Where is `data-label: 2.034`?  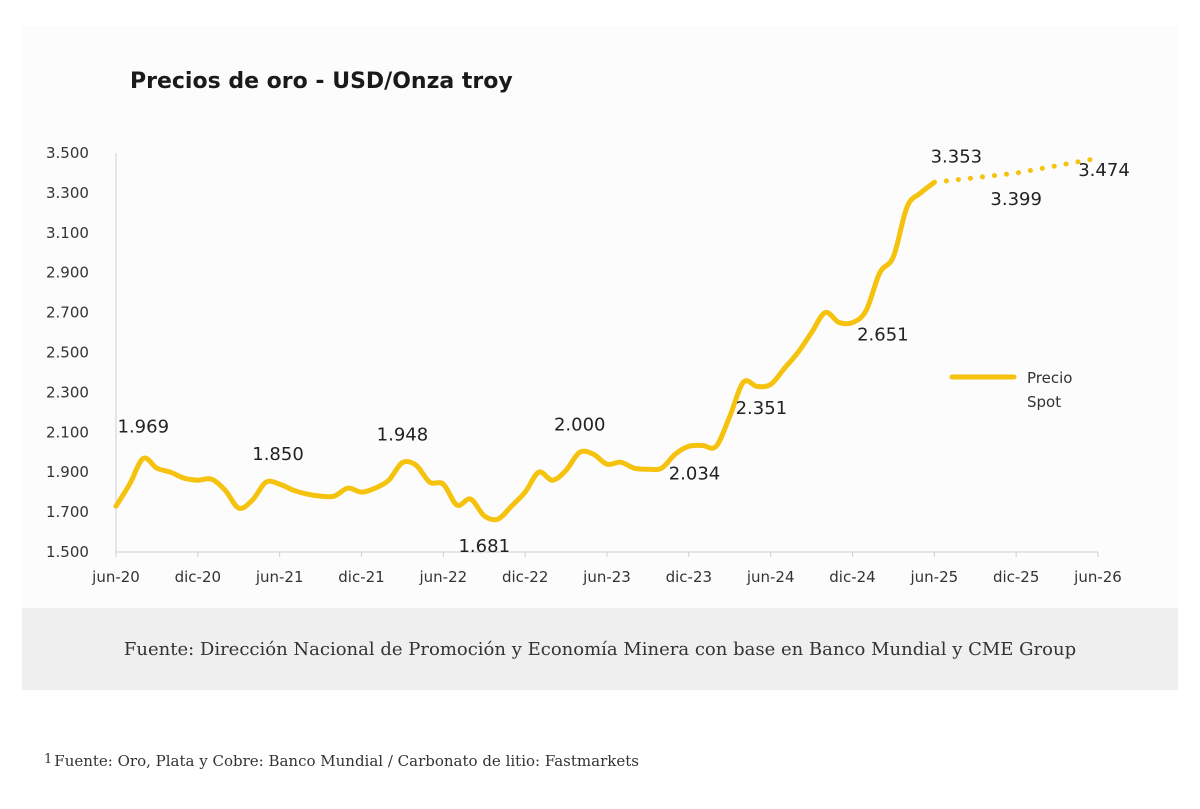
data-label: 2.034 is located at coordinates (695, 473).